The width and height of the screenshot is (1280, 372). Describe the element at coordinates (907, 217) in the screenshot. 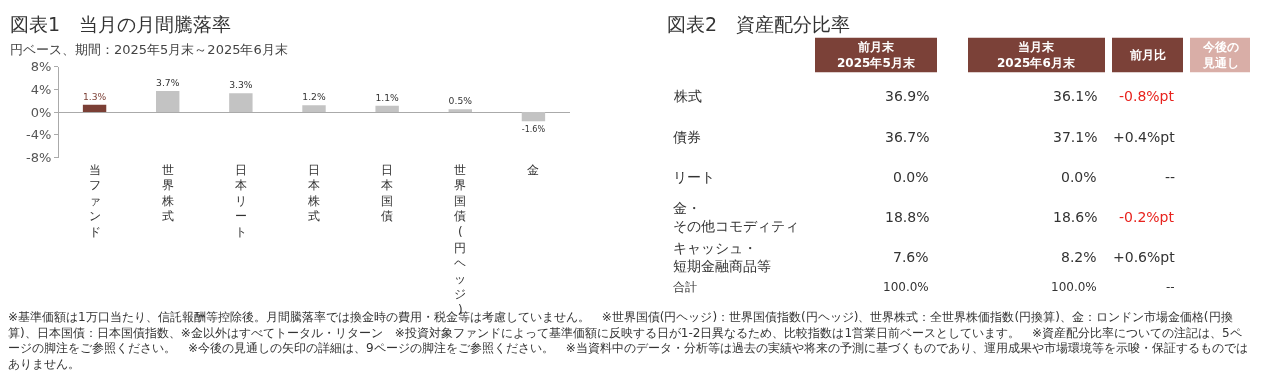

I see `data-label: 18.8%` at that location.